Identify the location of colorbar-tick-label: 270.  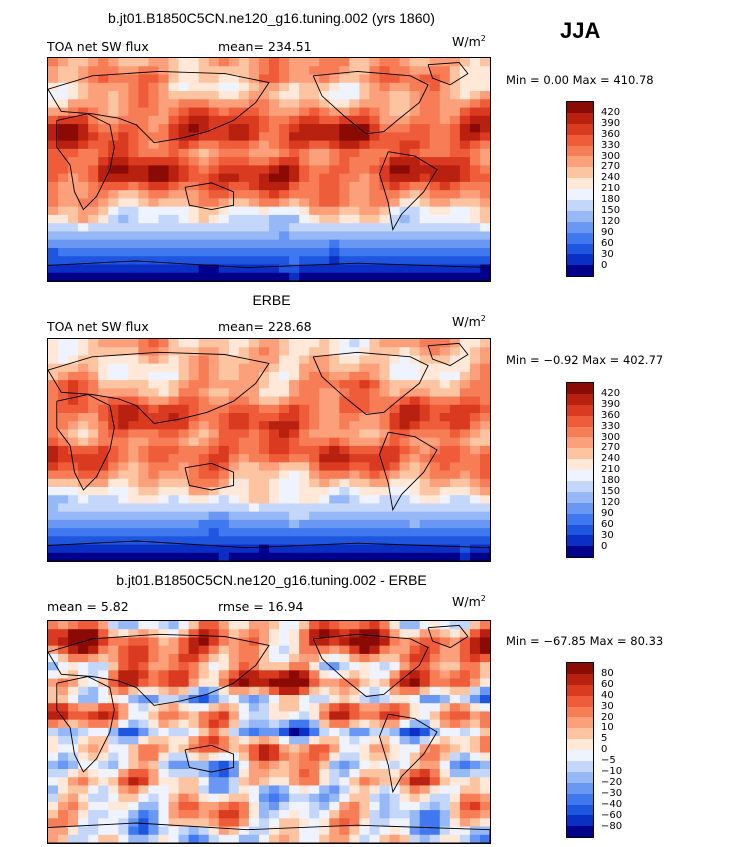
(611, 448).